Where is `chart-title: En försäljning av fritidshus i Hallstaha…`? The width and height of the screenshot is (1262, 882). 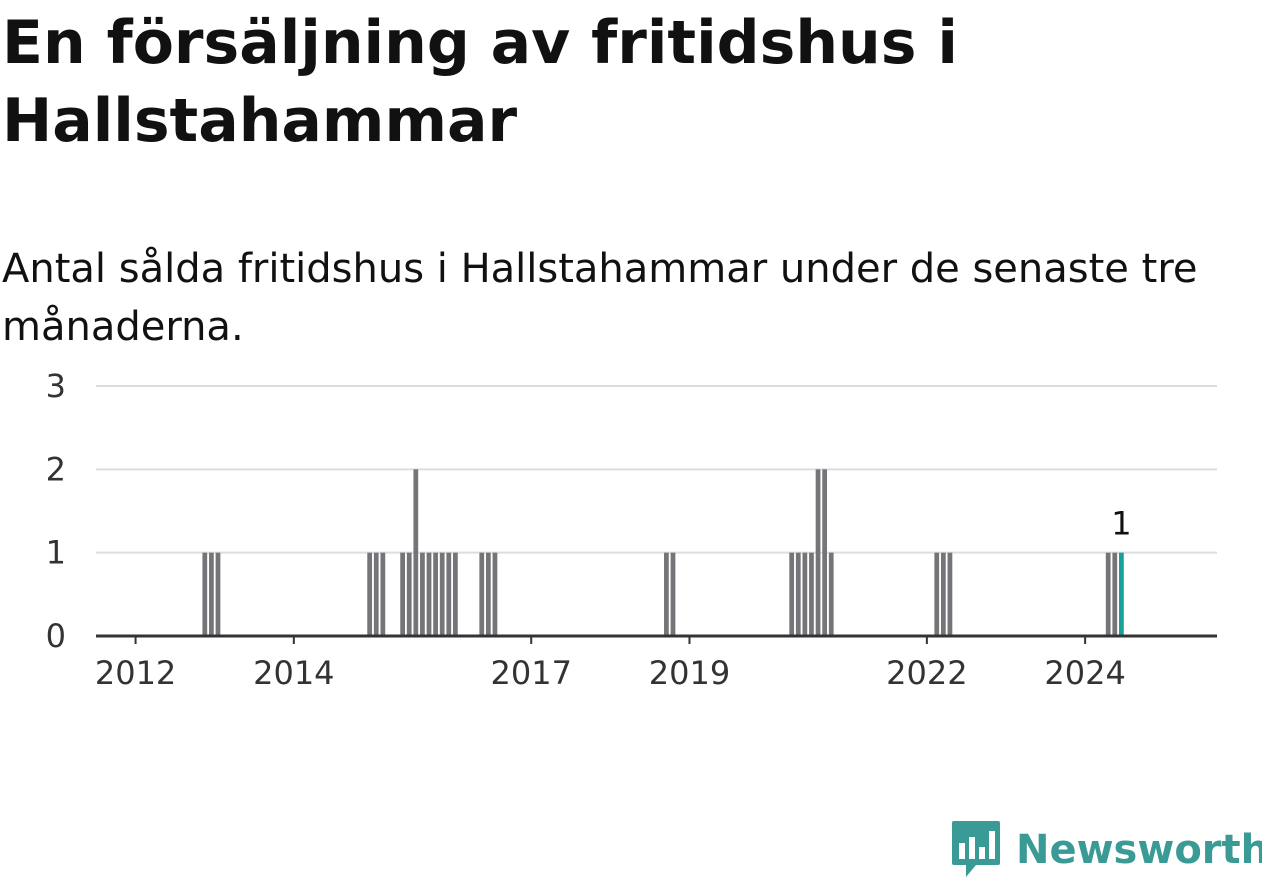
chart-title: En försäljning av fritidshus i Hallstaha… is located at coordinates (480, 82).